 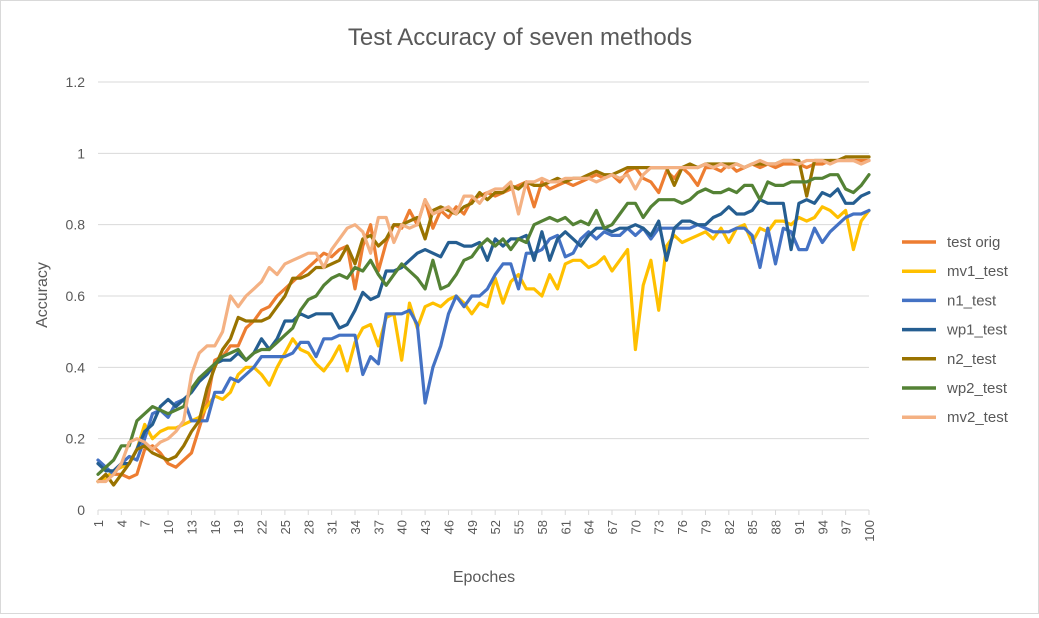 I want to click on y-axis-ticks: 0 0.2 0.4 0.6 0.8 1 1.2, so click(x=76, y=296).